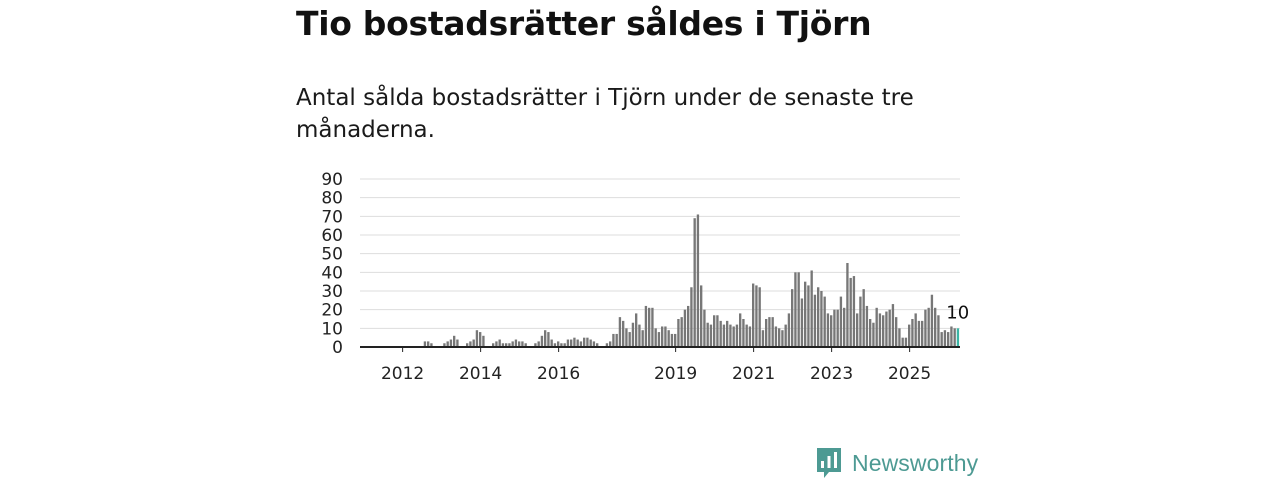 This screenshot has height=480, width=1280. Describe the element at coordinates (332, 292) in the screenshot. I see `y-tick-label: 30` at that location.